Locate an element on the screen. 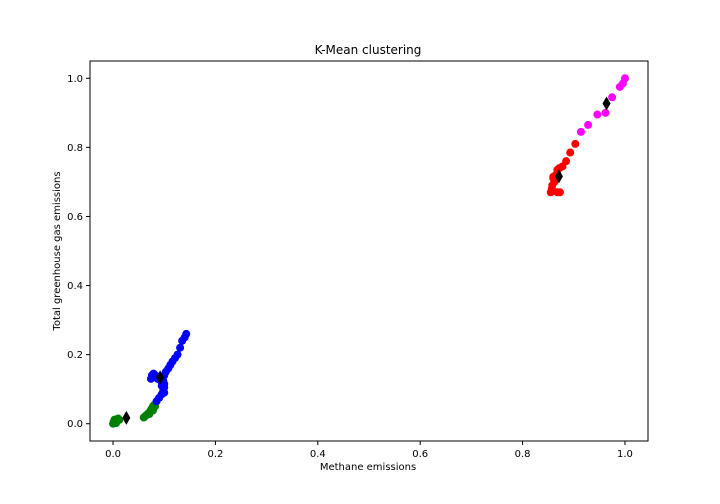  chart-title: K-Mean clustering is located at coordinates (368, 50).